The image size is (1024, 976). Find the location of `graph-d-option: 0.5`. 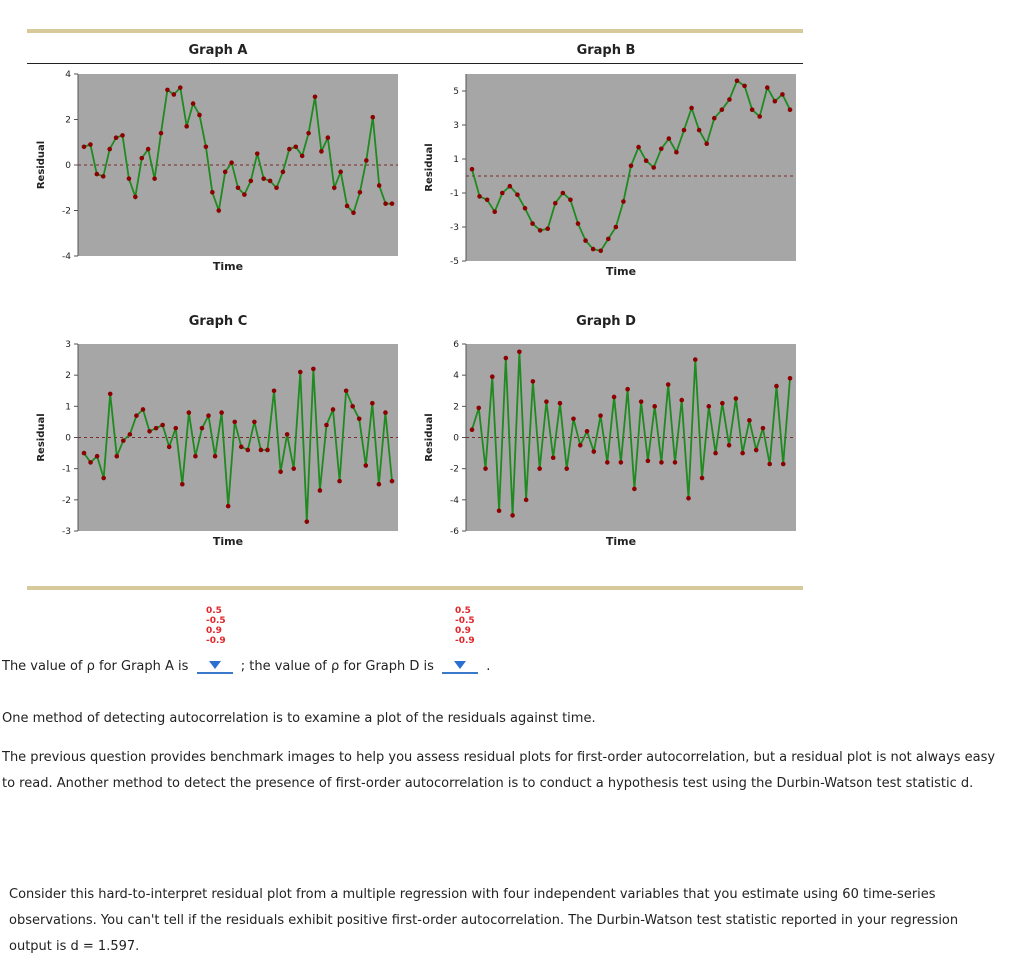

graph-d-option: 0.5 is located at coordinates (463, 611).